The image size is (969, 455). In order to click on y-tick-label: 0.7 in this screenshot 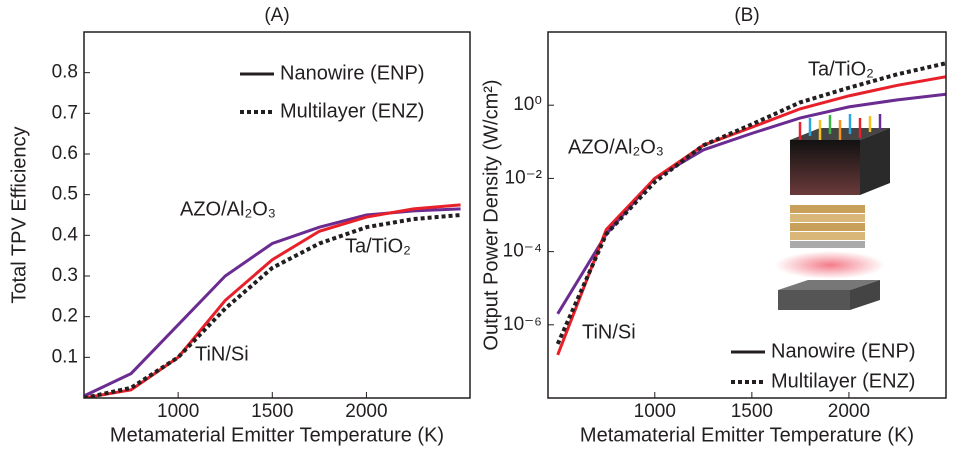, I will do `click(65, 112)`.